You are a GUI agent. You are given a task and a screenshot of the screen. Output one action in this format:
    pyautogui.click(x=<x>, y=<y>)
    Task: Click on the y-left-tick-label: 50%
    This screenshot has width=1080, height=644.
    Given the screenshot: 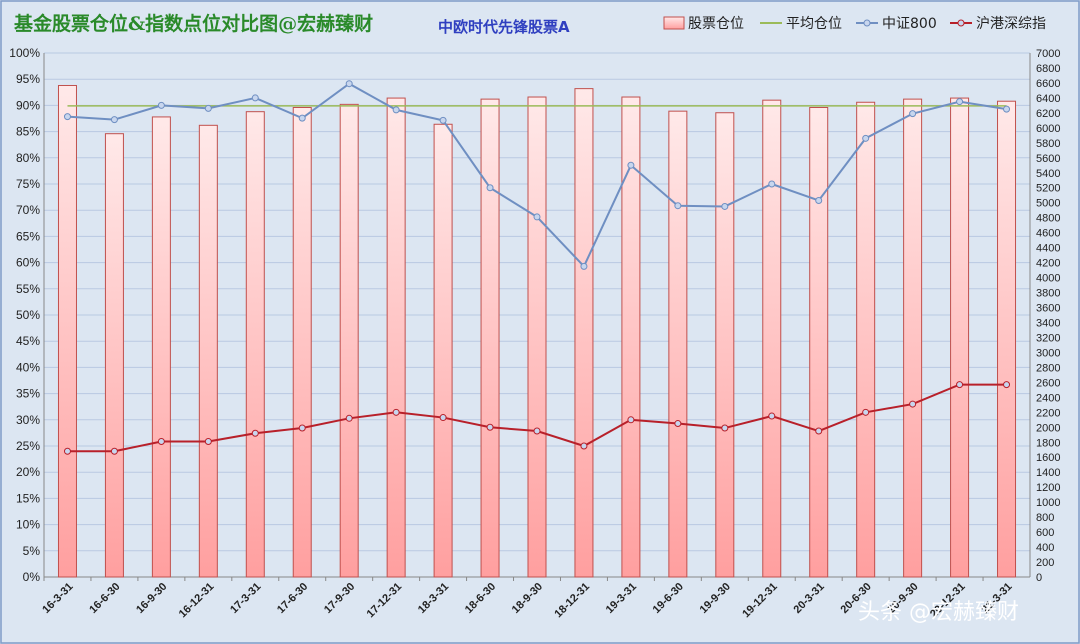 What is the action you would take?
    pyautogui.click(x=28, y=315)
    